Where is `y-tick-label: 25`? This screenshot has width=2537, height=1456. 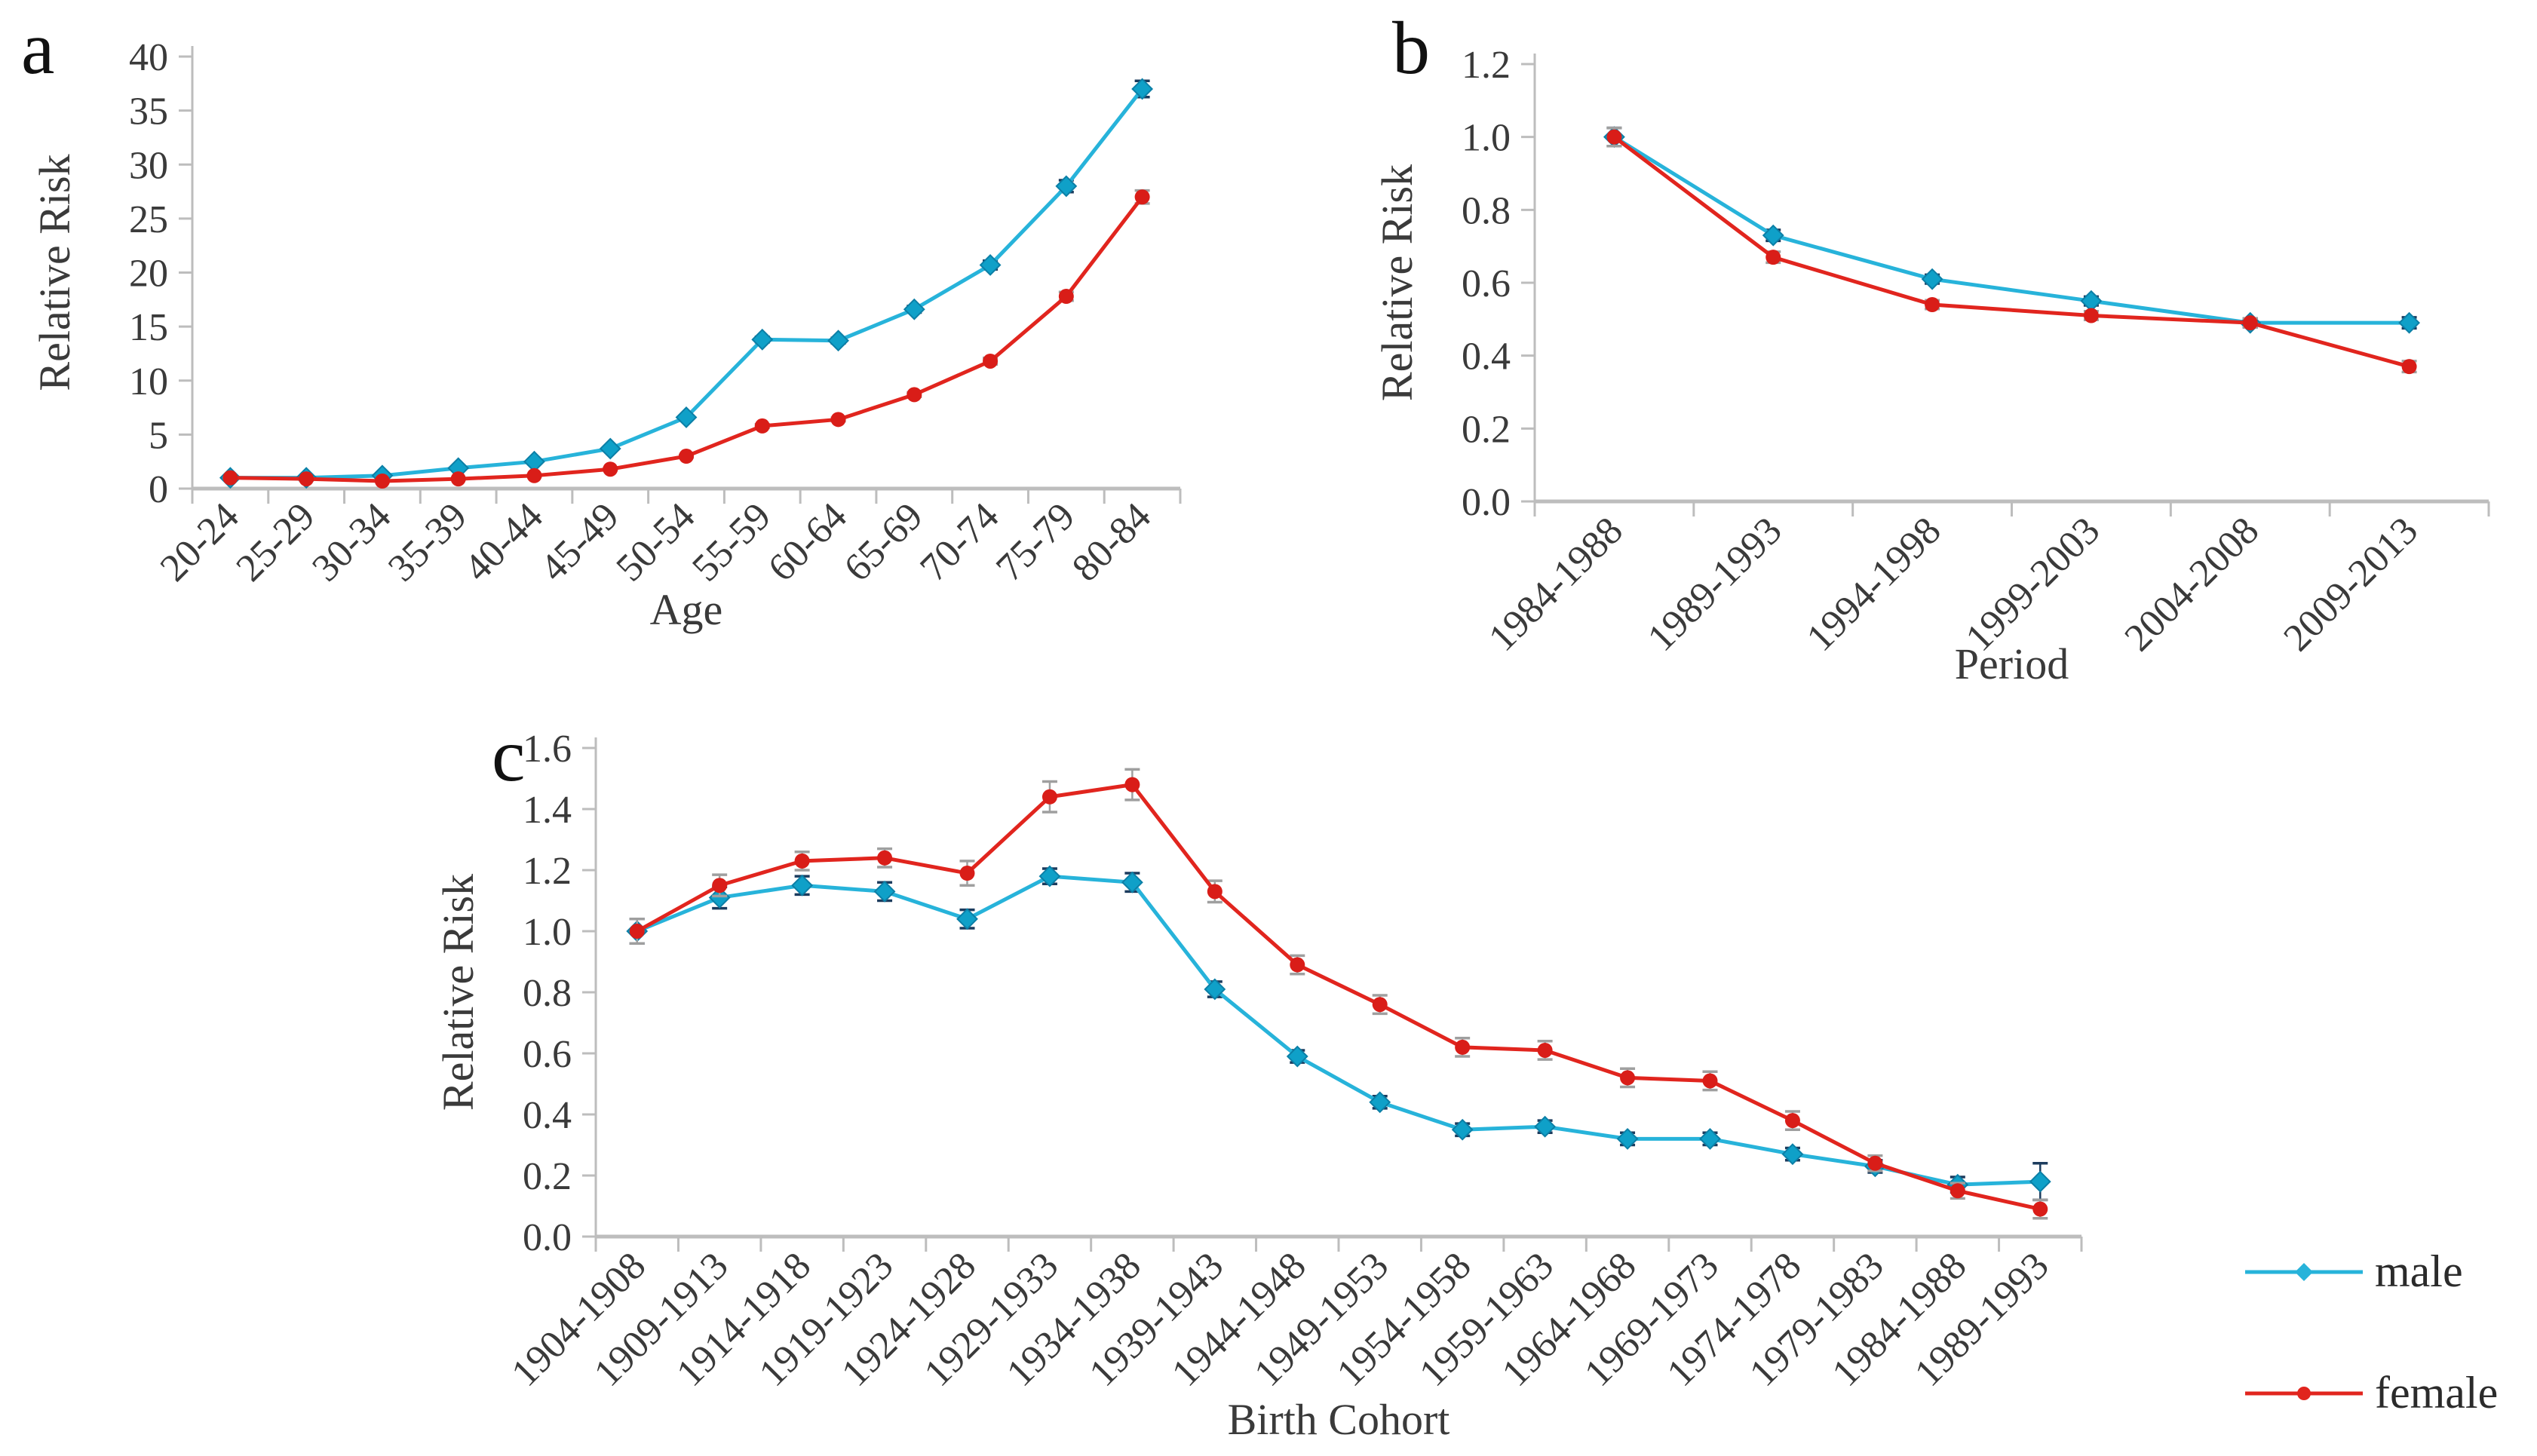 y-tick-label: 25 is located at coordinates (148, 219).